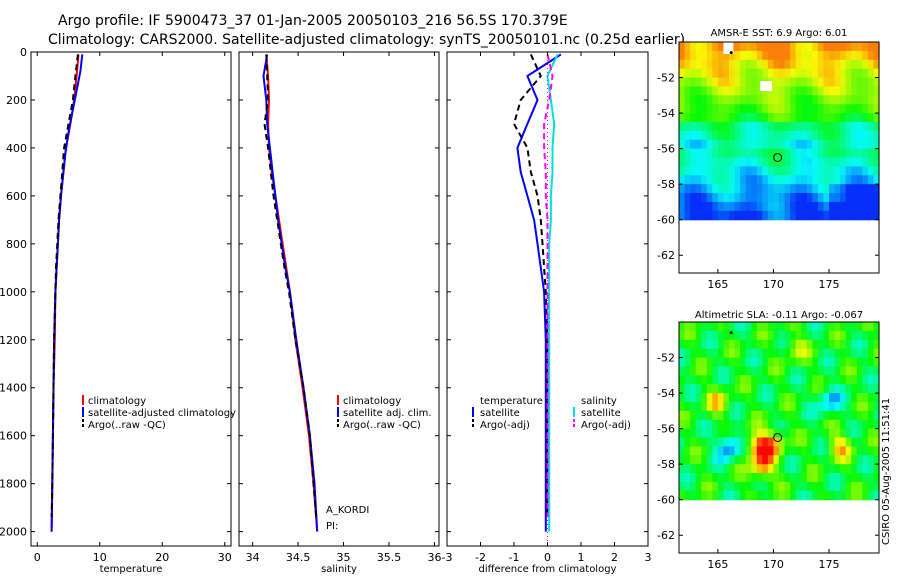  What do you see at coordinates (434, 557) in the screenshot?
I see `x-tick-label: 36` at bounding box center [434, 557].